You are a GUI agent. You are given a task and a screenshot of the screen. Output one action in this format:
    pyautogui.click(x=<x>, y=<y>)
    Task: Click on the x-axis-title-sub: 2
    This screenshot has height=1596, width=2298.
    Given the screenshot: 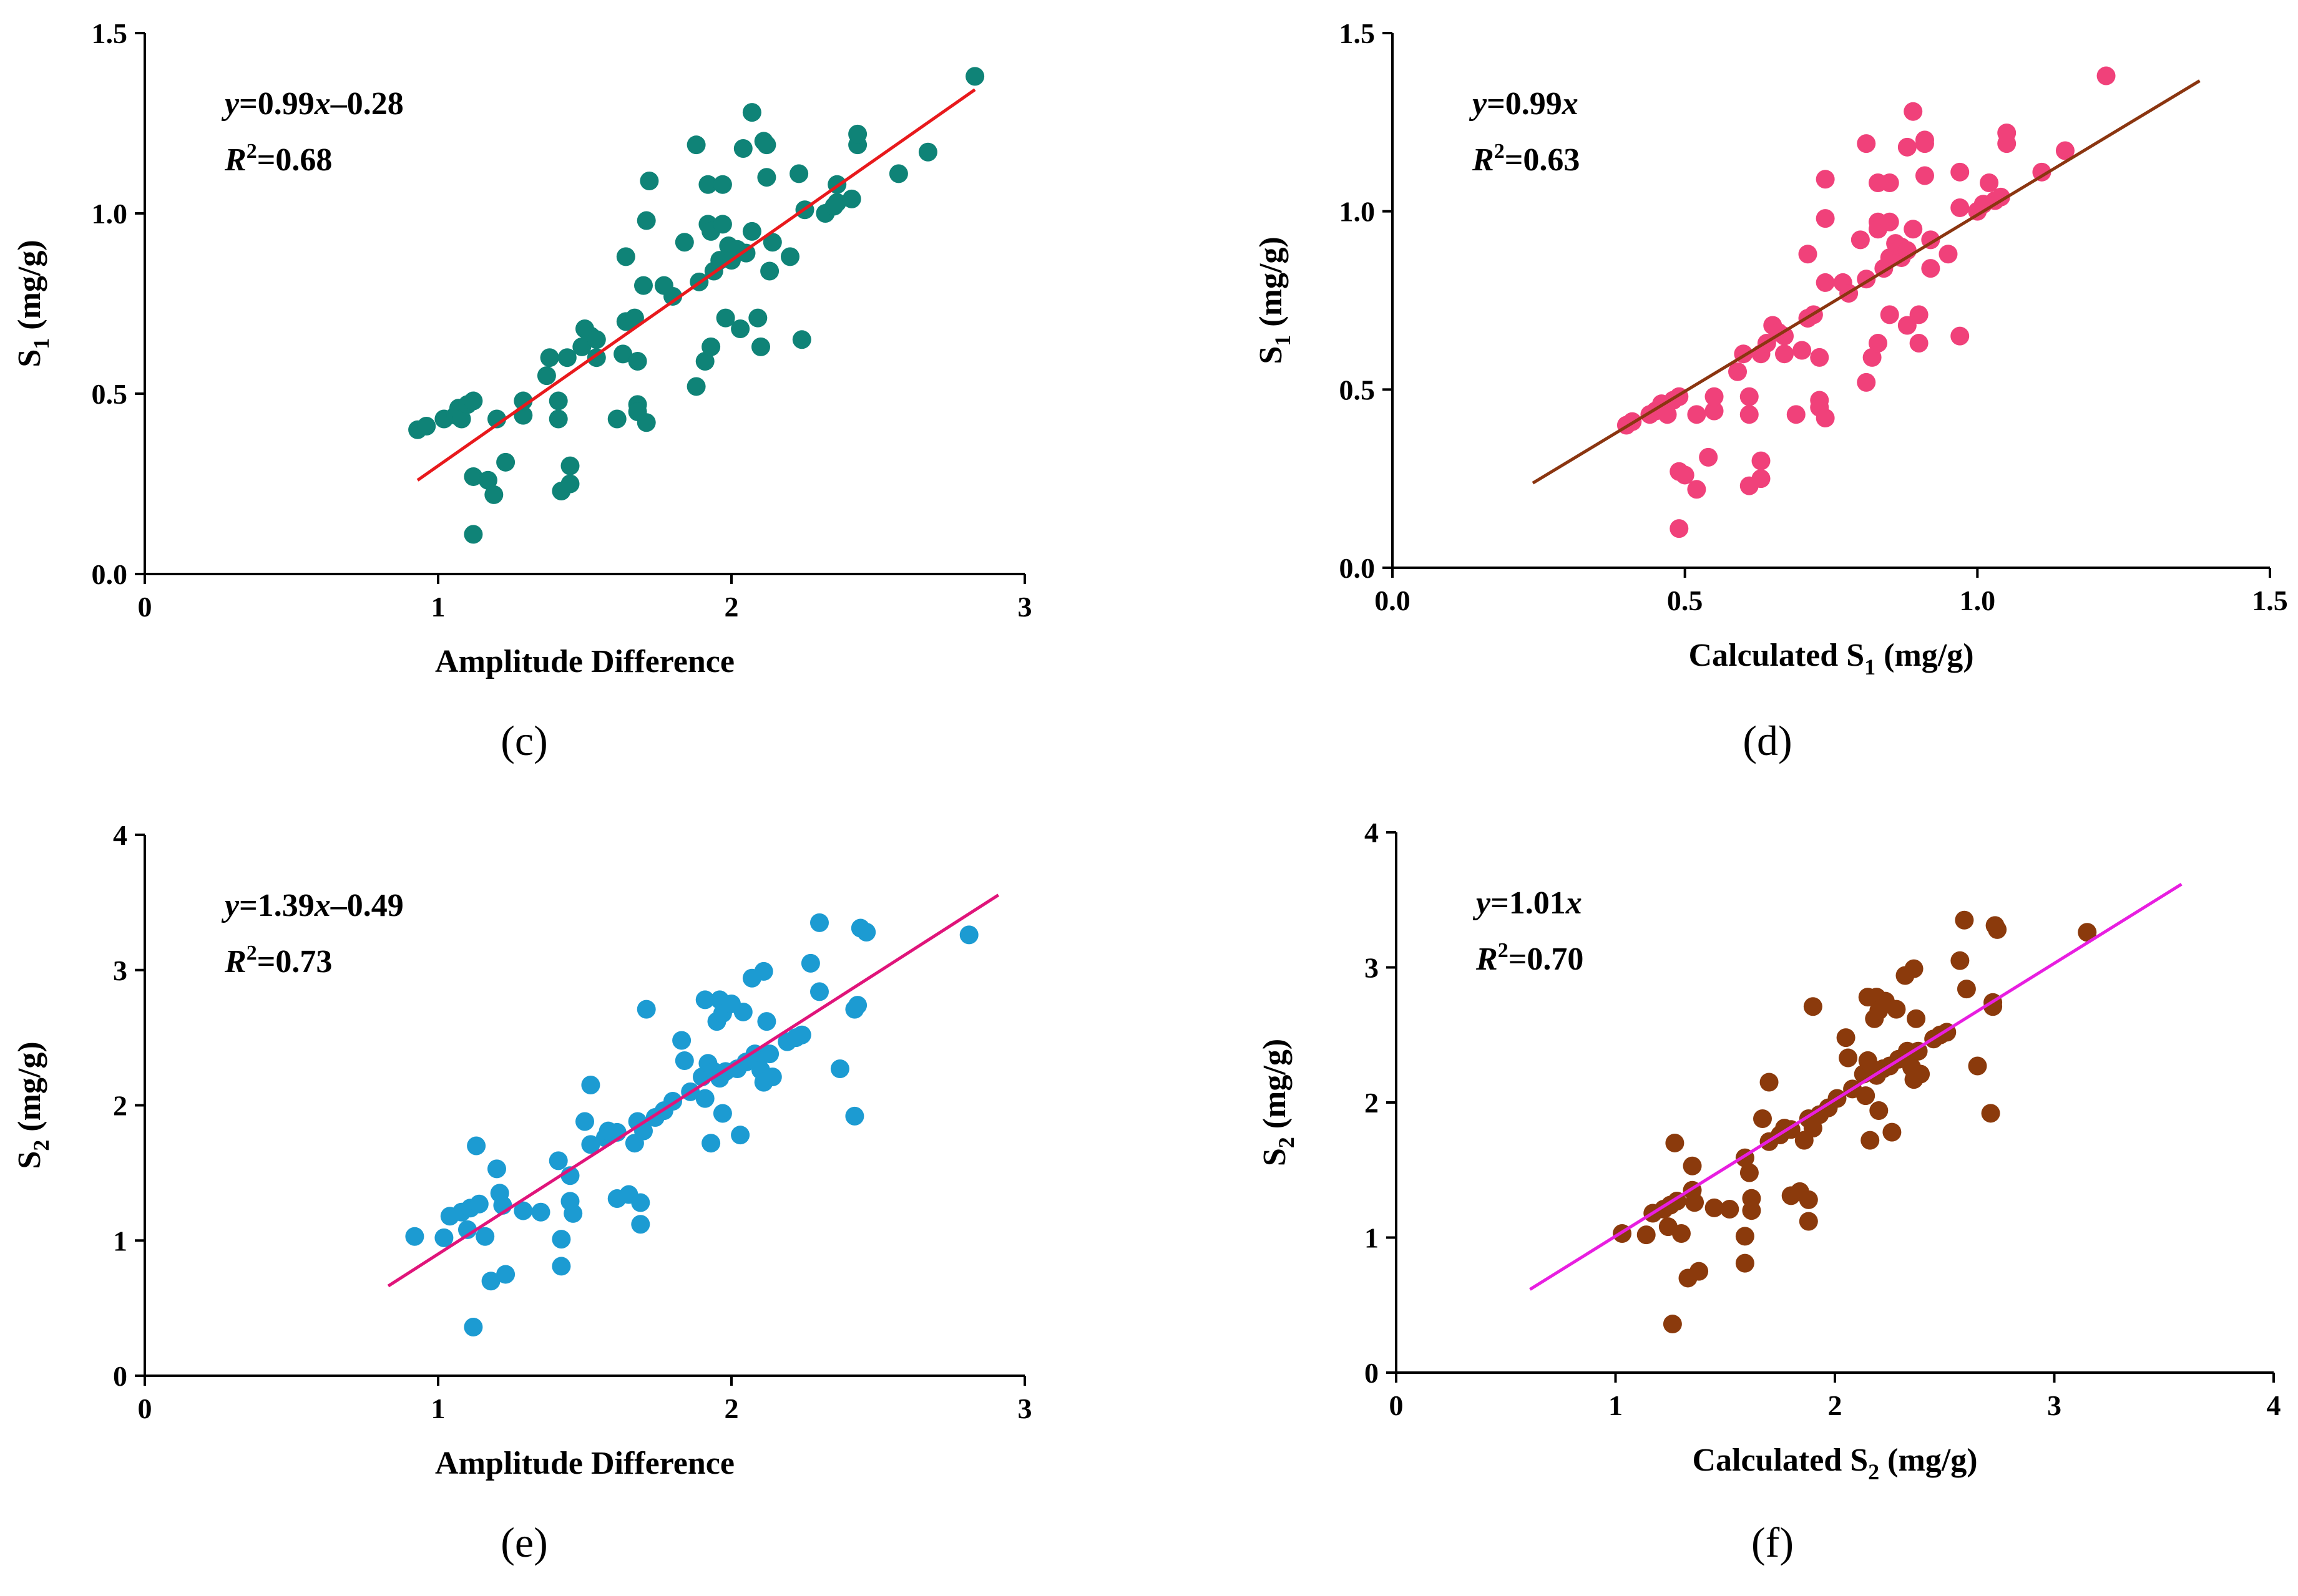 What is the action you would take?
    pyautogui.click(x=1873, y=1471)
    